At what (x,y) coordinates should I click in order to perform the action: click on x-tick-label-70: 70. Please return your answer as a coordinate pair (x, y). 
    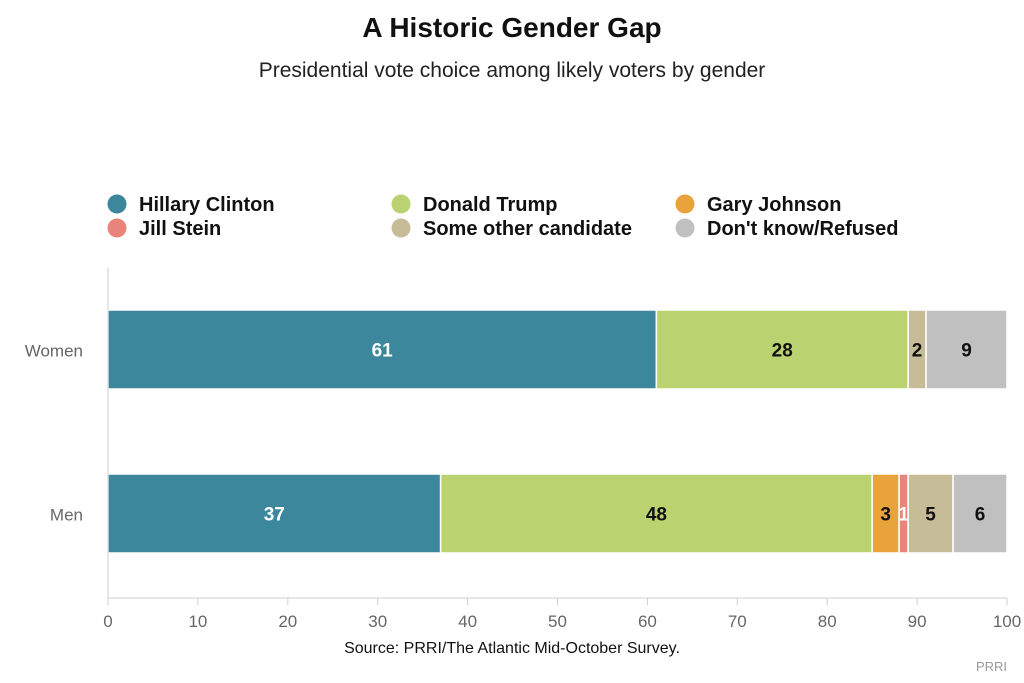
    Looking at the image, I should click on (737, 621).